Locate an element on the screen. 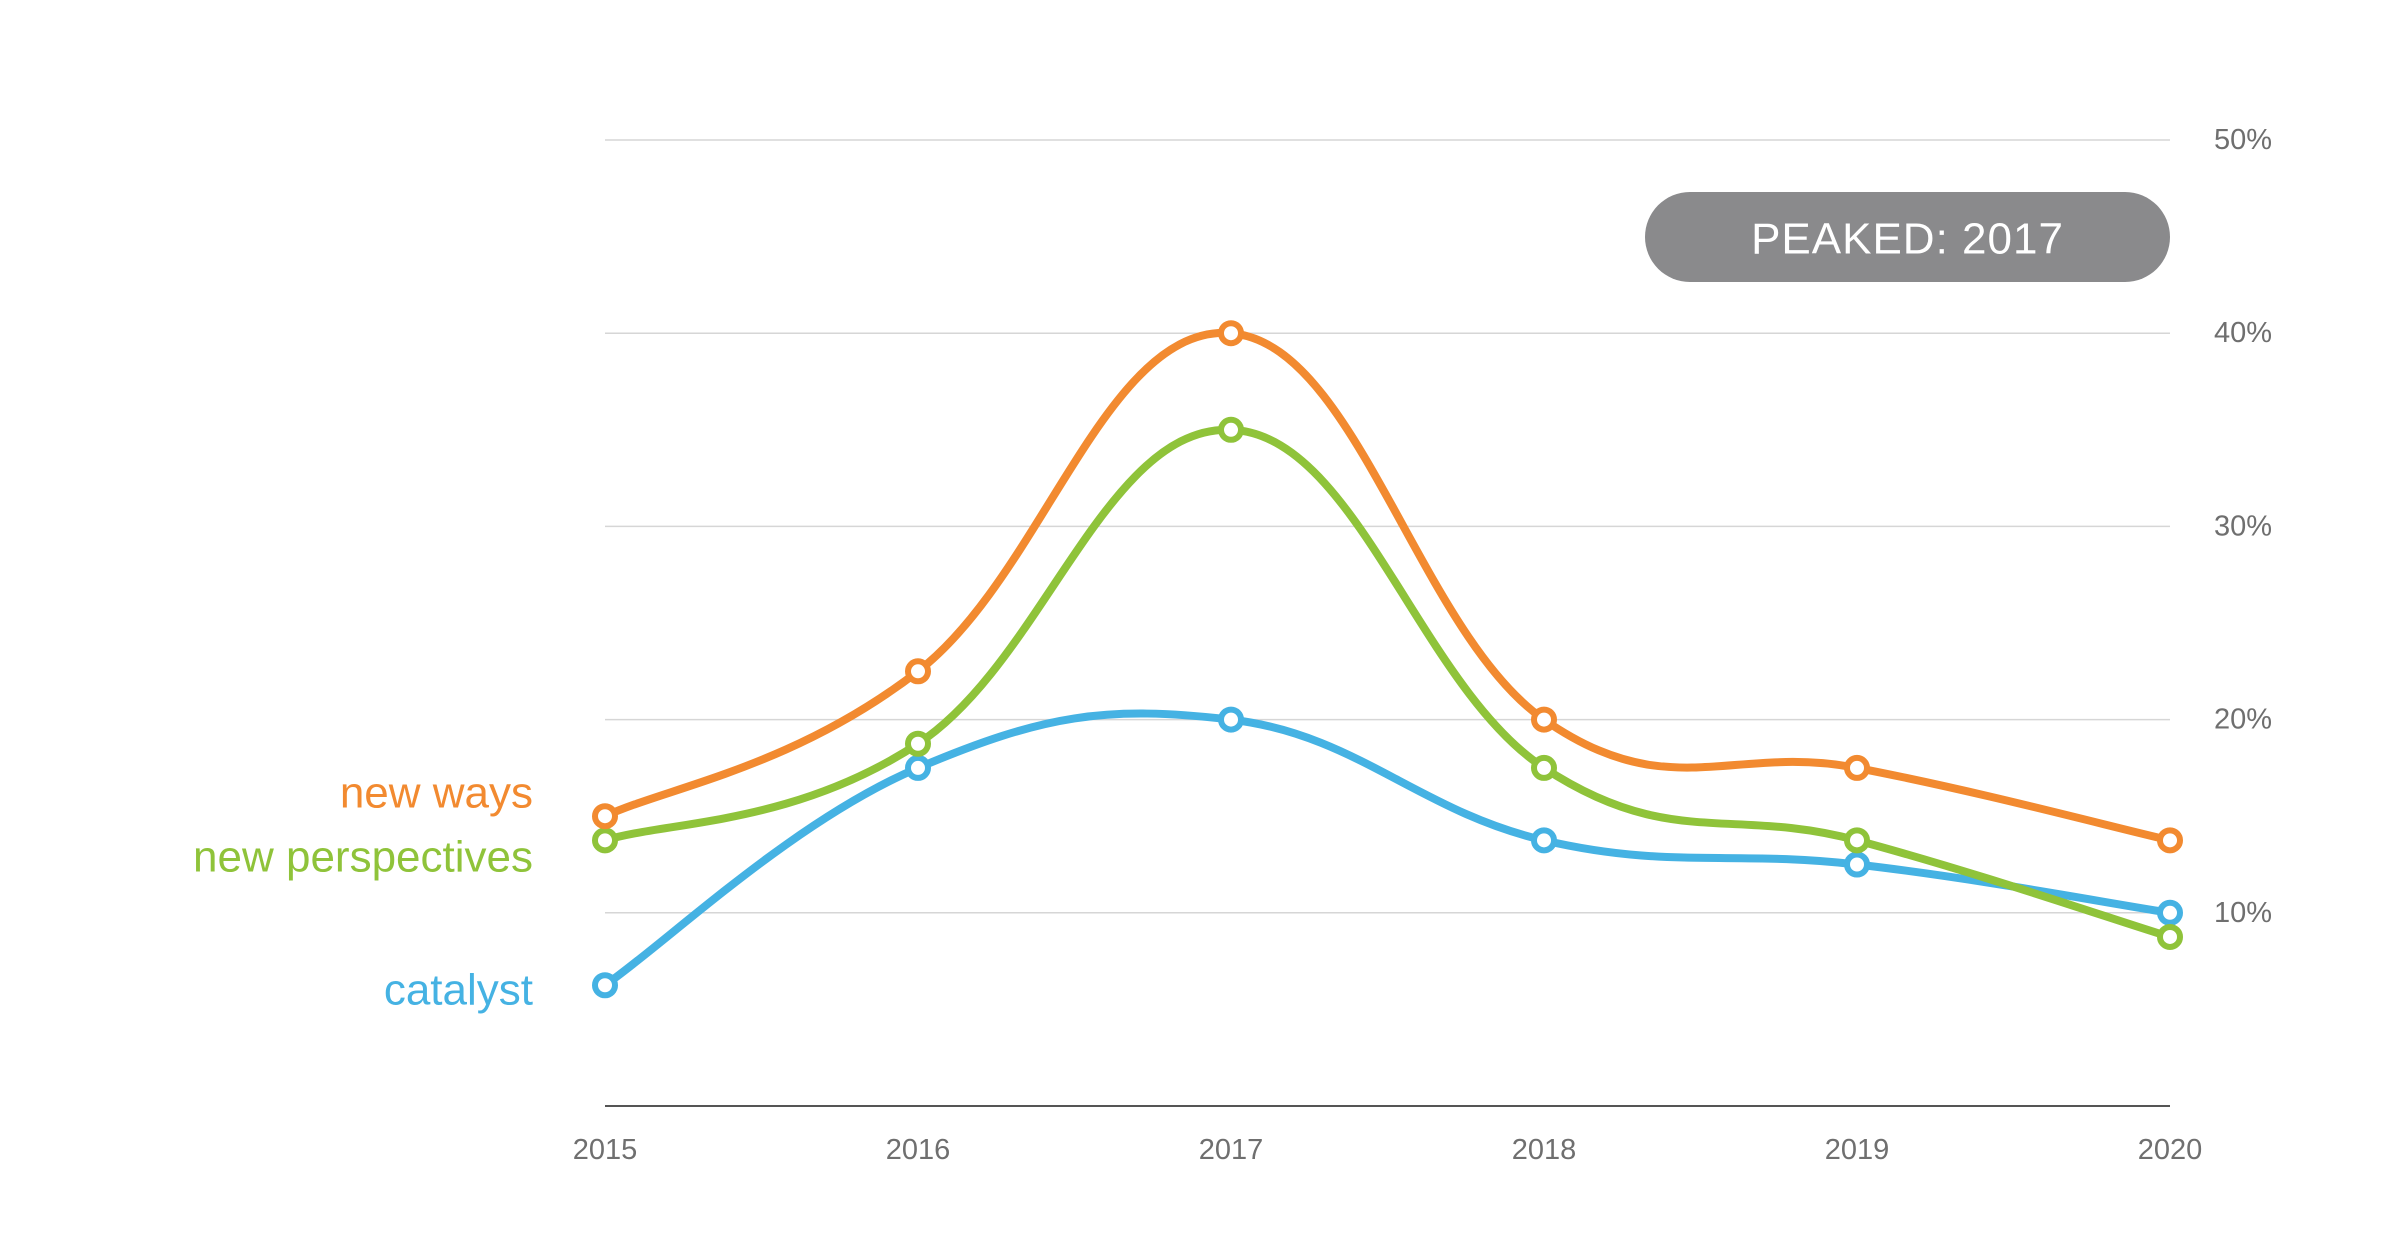  peak-badge-text: PEAKED: 2017 is located at coordinates (1907, 239).